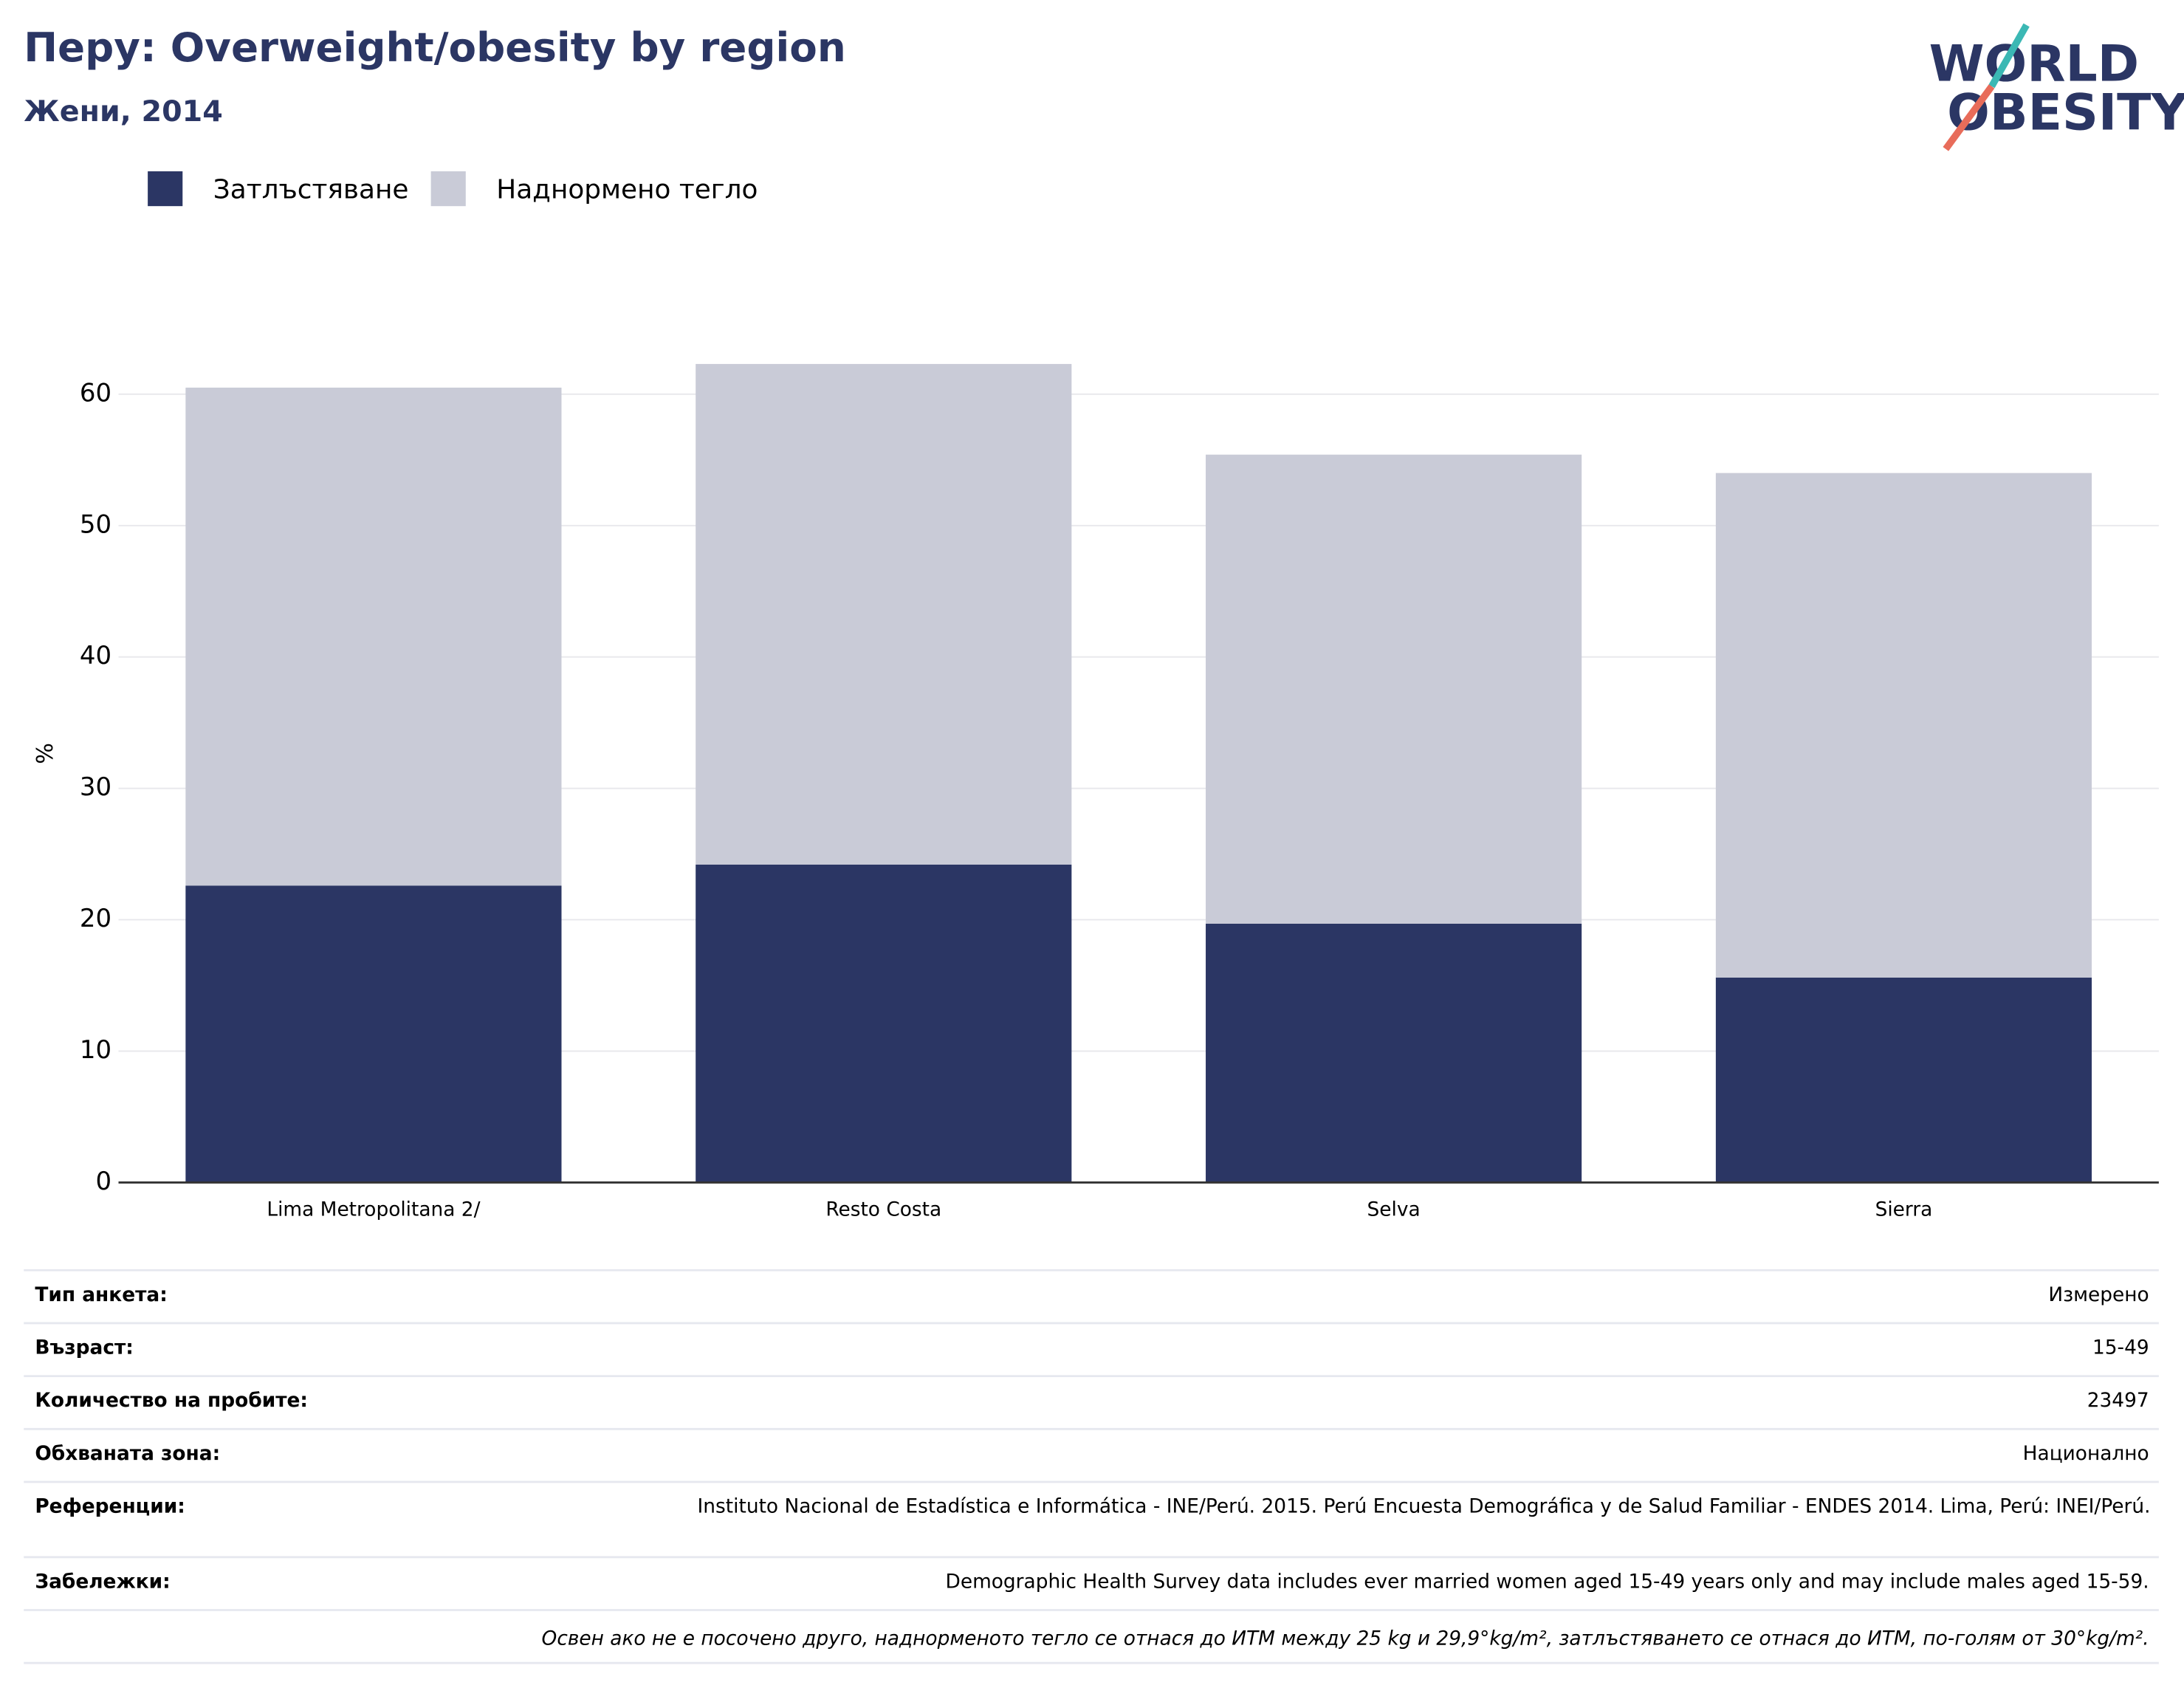  Describe the element at coordinates (103, 1581) in the screenshot. I see `table-label: Забележки:` at that location.